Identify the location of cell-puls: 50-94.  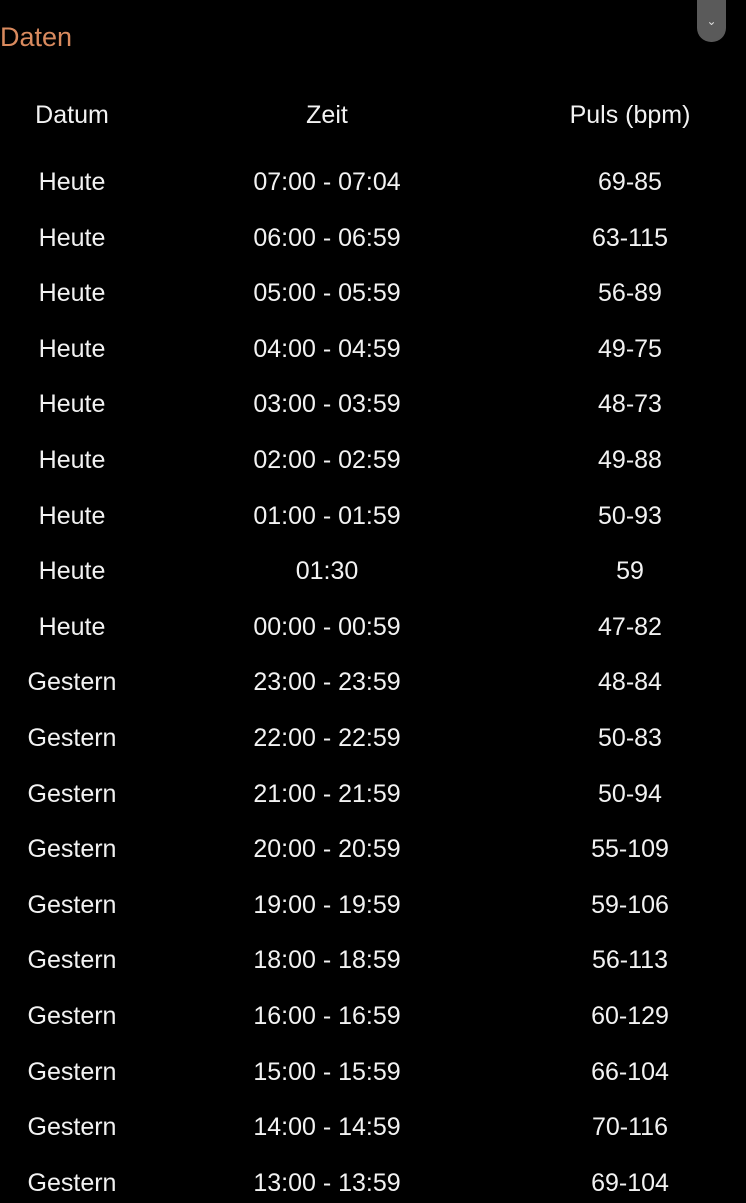
(630, 793).